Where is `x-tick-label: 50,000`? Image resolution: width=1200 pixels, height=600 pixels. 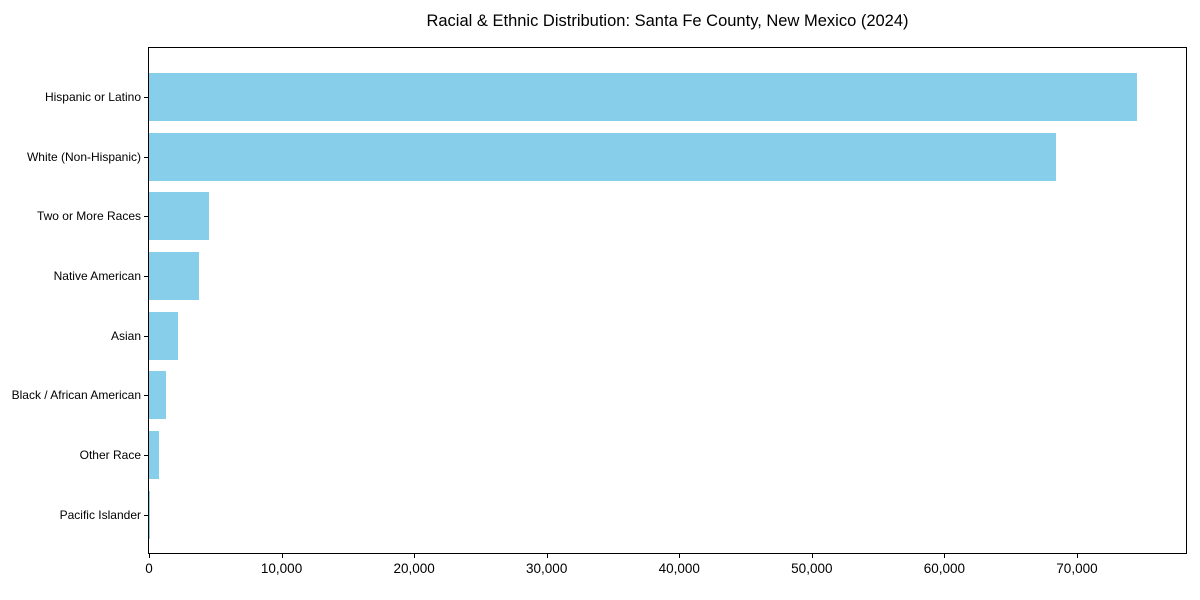
x-tick-label: 50,000 is located at coordinates (812, 568).